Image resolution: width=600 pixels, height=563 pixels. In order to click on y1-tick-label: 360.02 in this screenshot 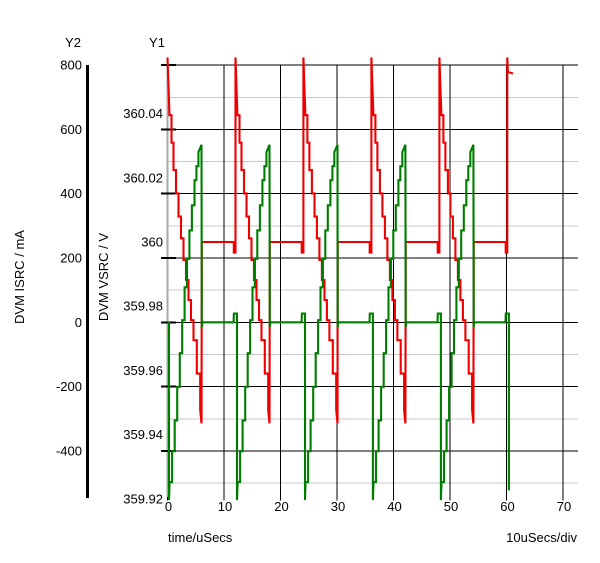, I will do `click(143, 177)`.